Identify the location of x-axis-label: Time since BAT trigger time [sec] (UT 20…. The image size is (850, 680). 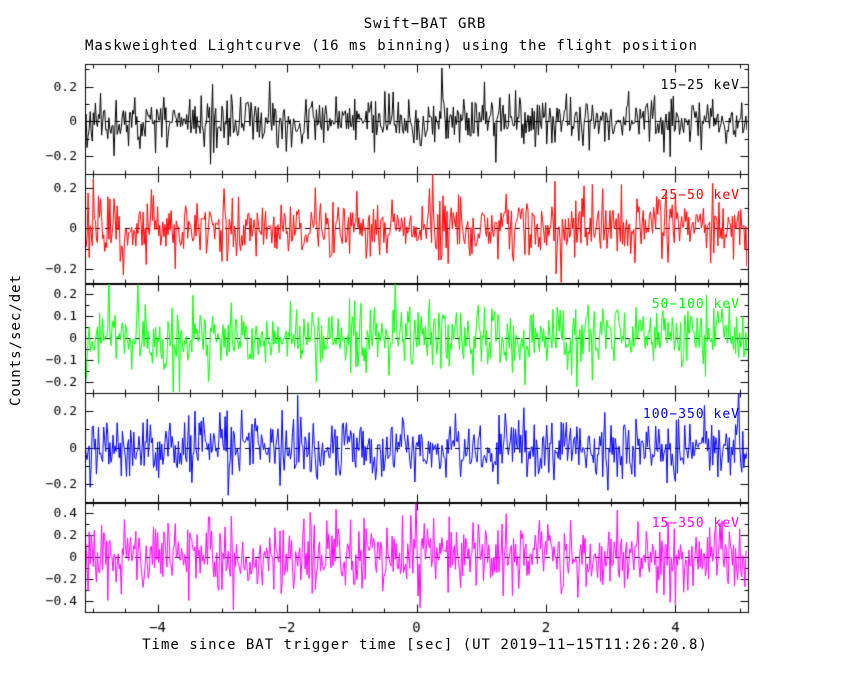
(425, 645).